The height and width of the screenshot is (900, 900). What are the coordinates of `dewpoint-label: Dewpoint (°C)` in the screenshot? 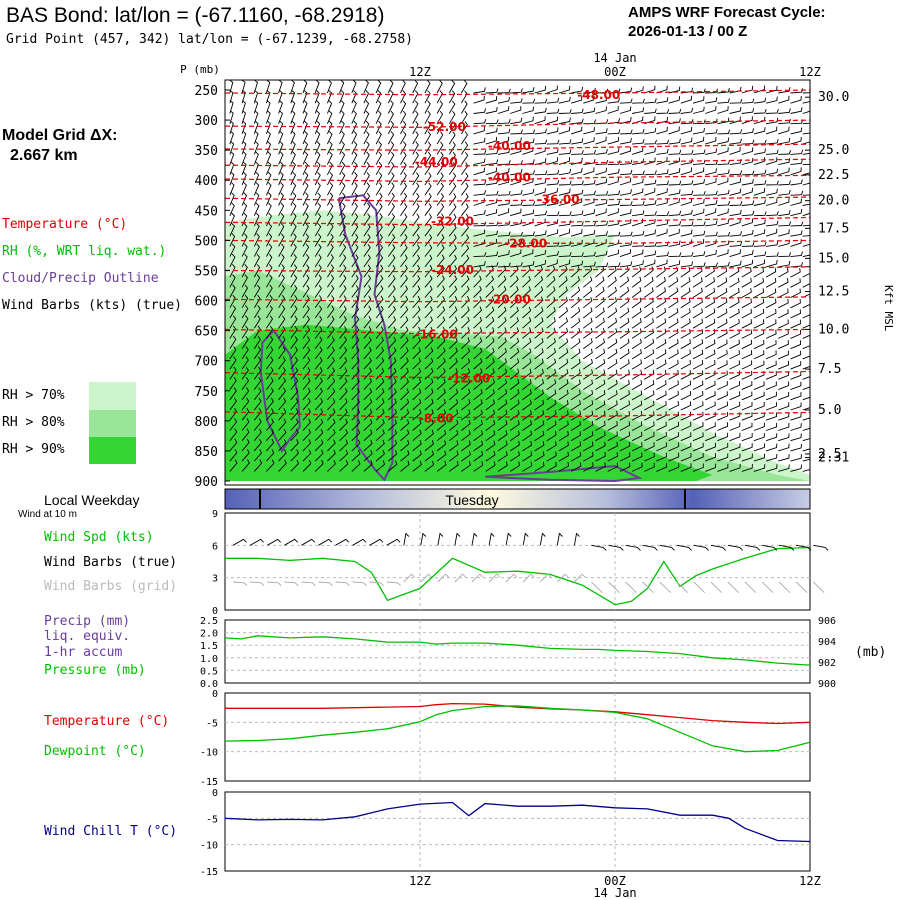 It's located at (95, 751).